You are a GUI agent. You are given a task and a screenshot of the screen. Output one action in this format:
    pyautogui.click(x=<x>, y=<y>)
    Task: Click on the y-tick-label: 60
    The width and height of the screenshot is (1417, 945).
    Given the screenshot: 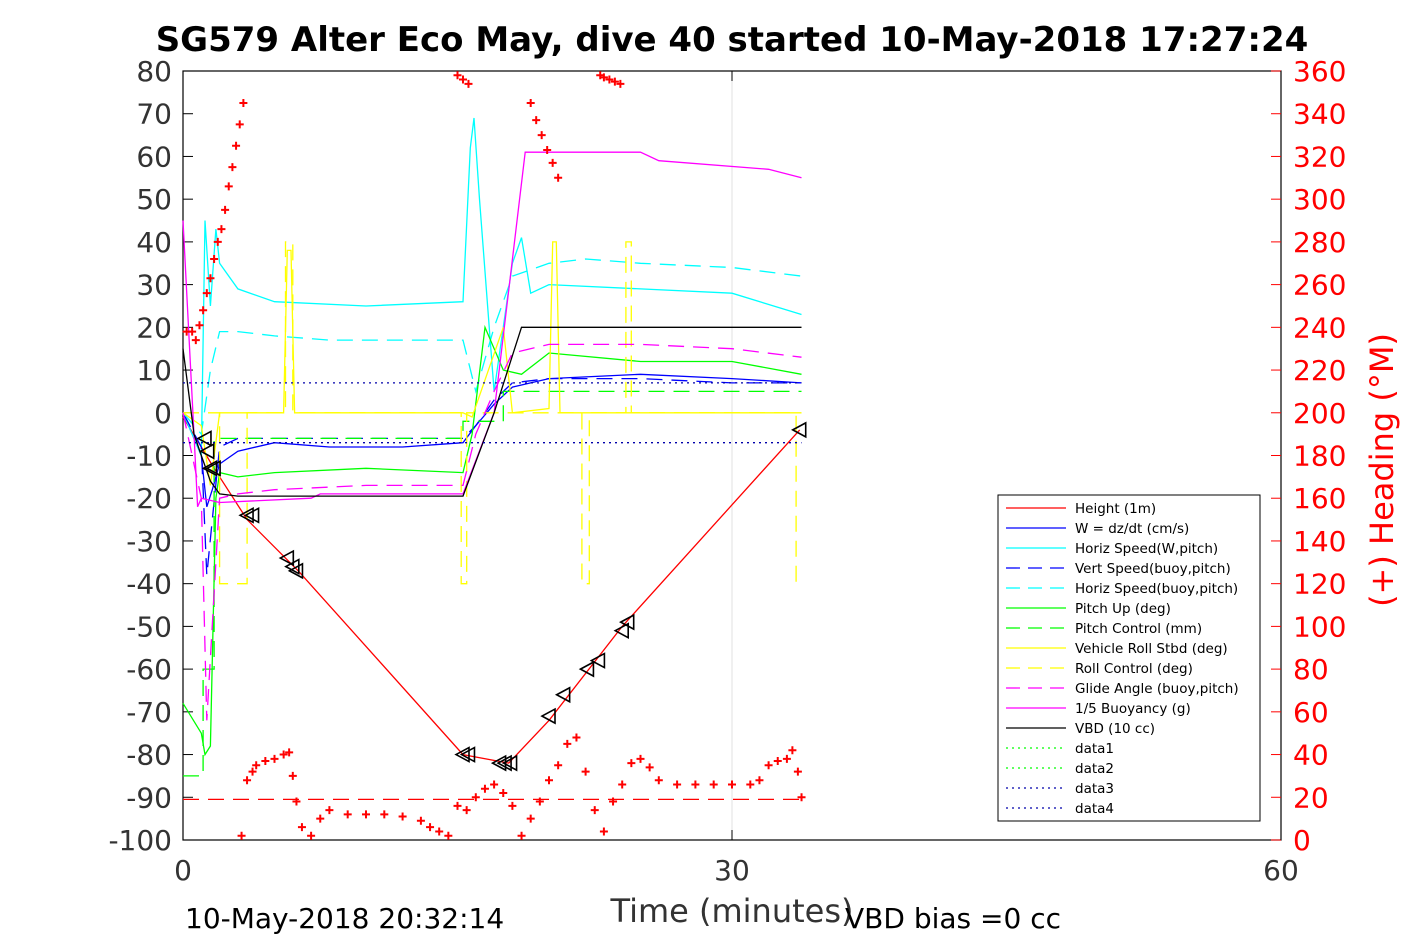 What is the action you would take?
    pyautogui.click(x=154, y=156)
    